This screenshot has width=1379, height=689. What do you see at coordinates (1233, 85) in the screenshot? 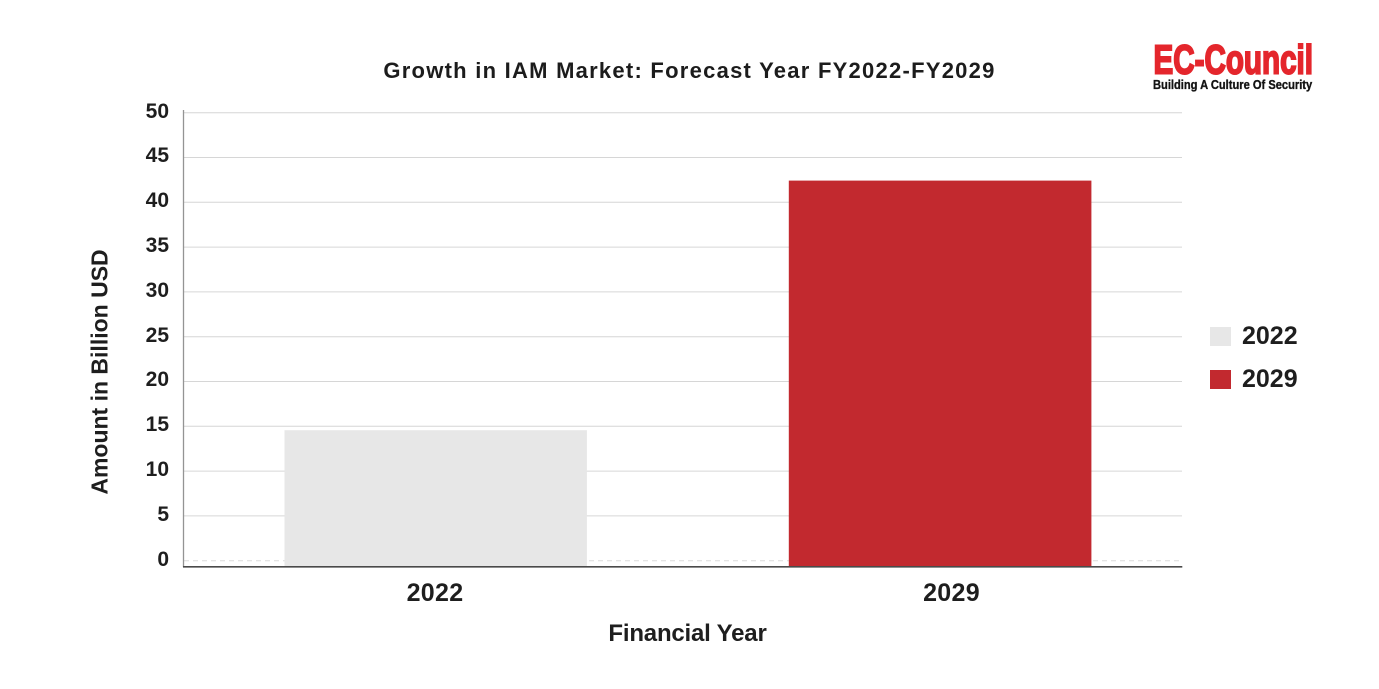
I see `svg-text: Building A Culture Of Security` at bounding box center [1233, 85].